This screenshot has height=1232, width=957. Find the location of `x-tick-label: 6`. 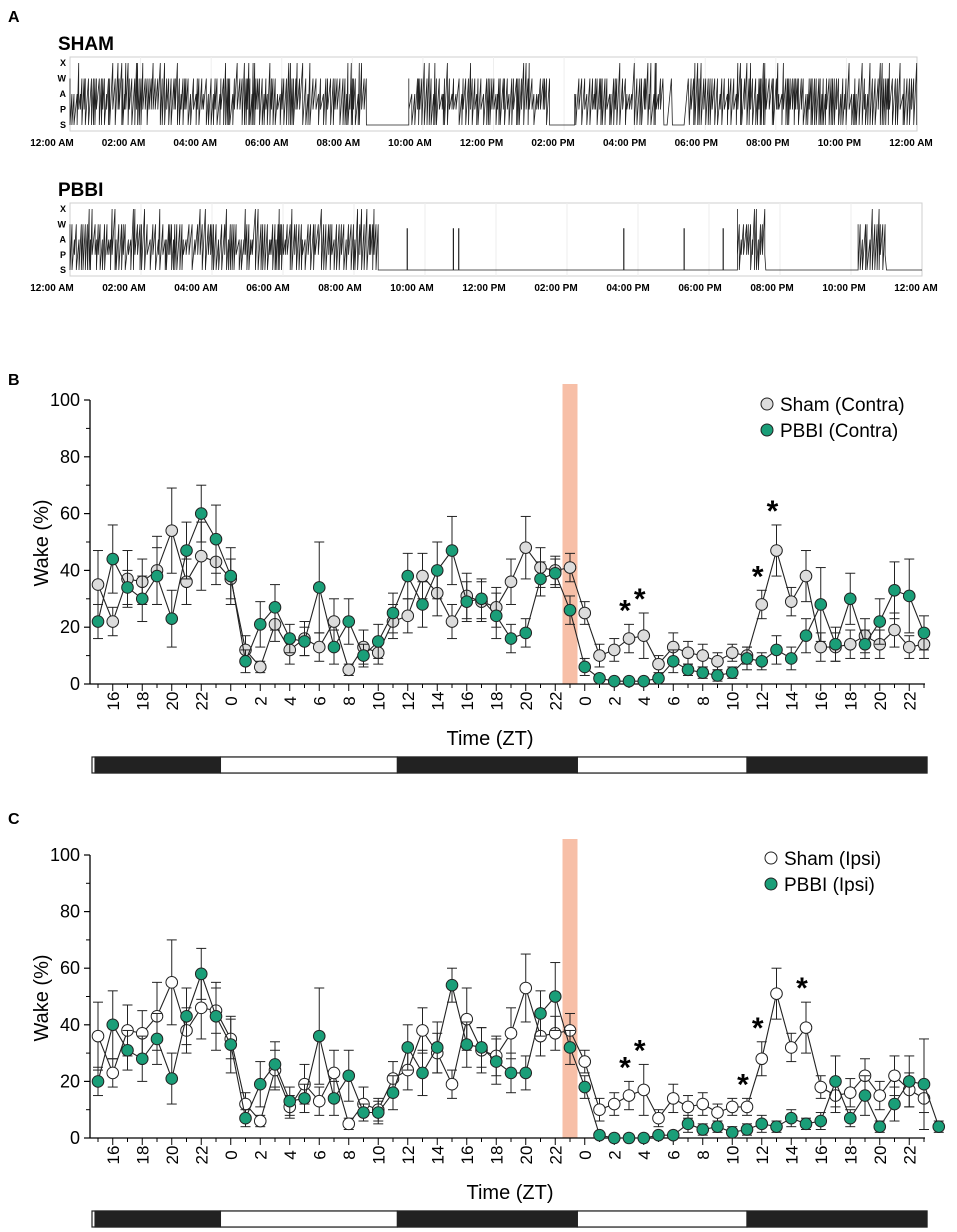

x-tick-label: 6 is located at coordinates (673, 700).